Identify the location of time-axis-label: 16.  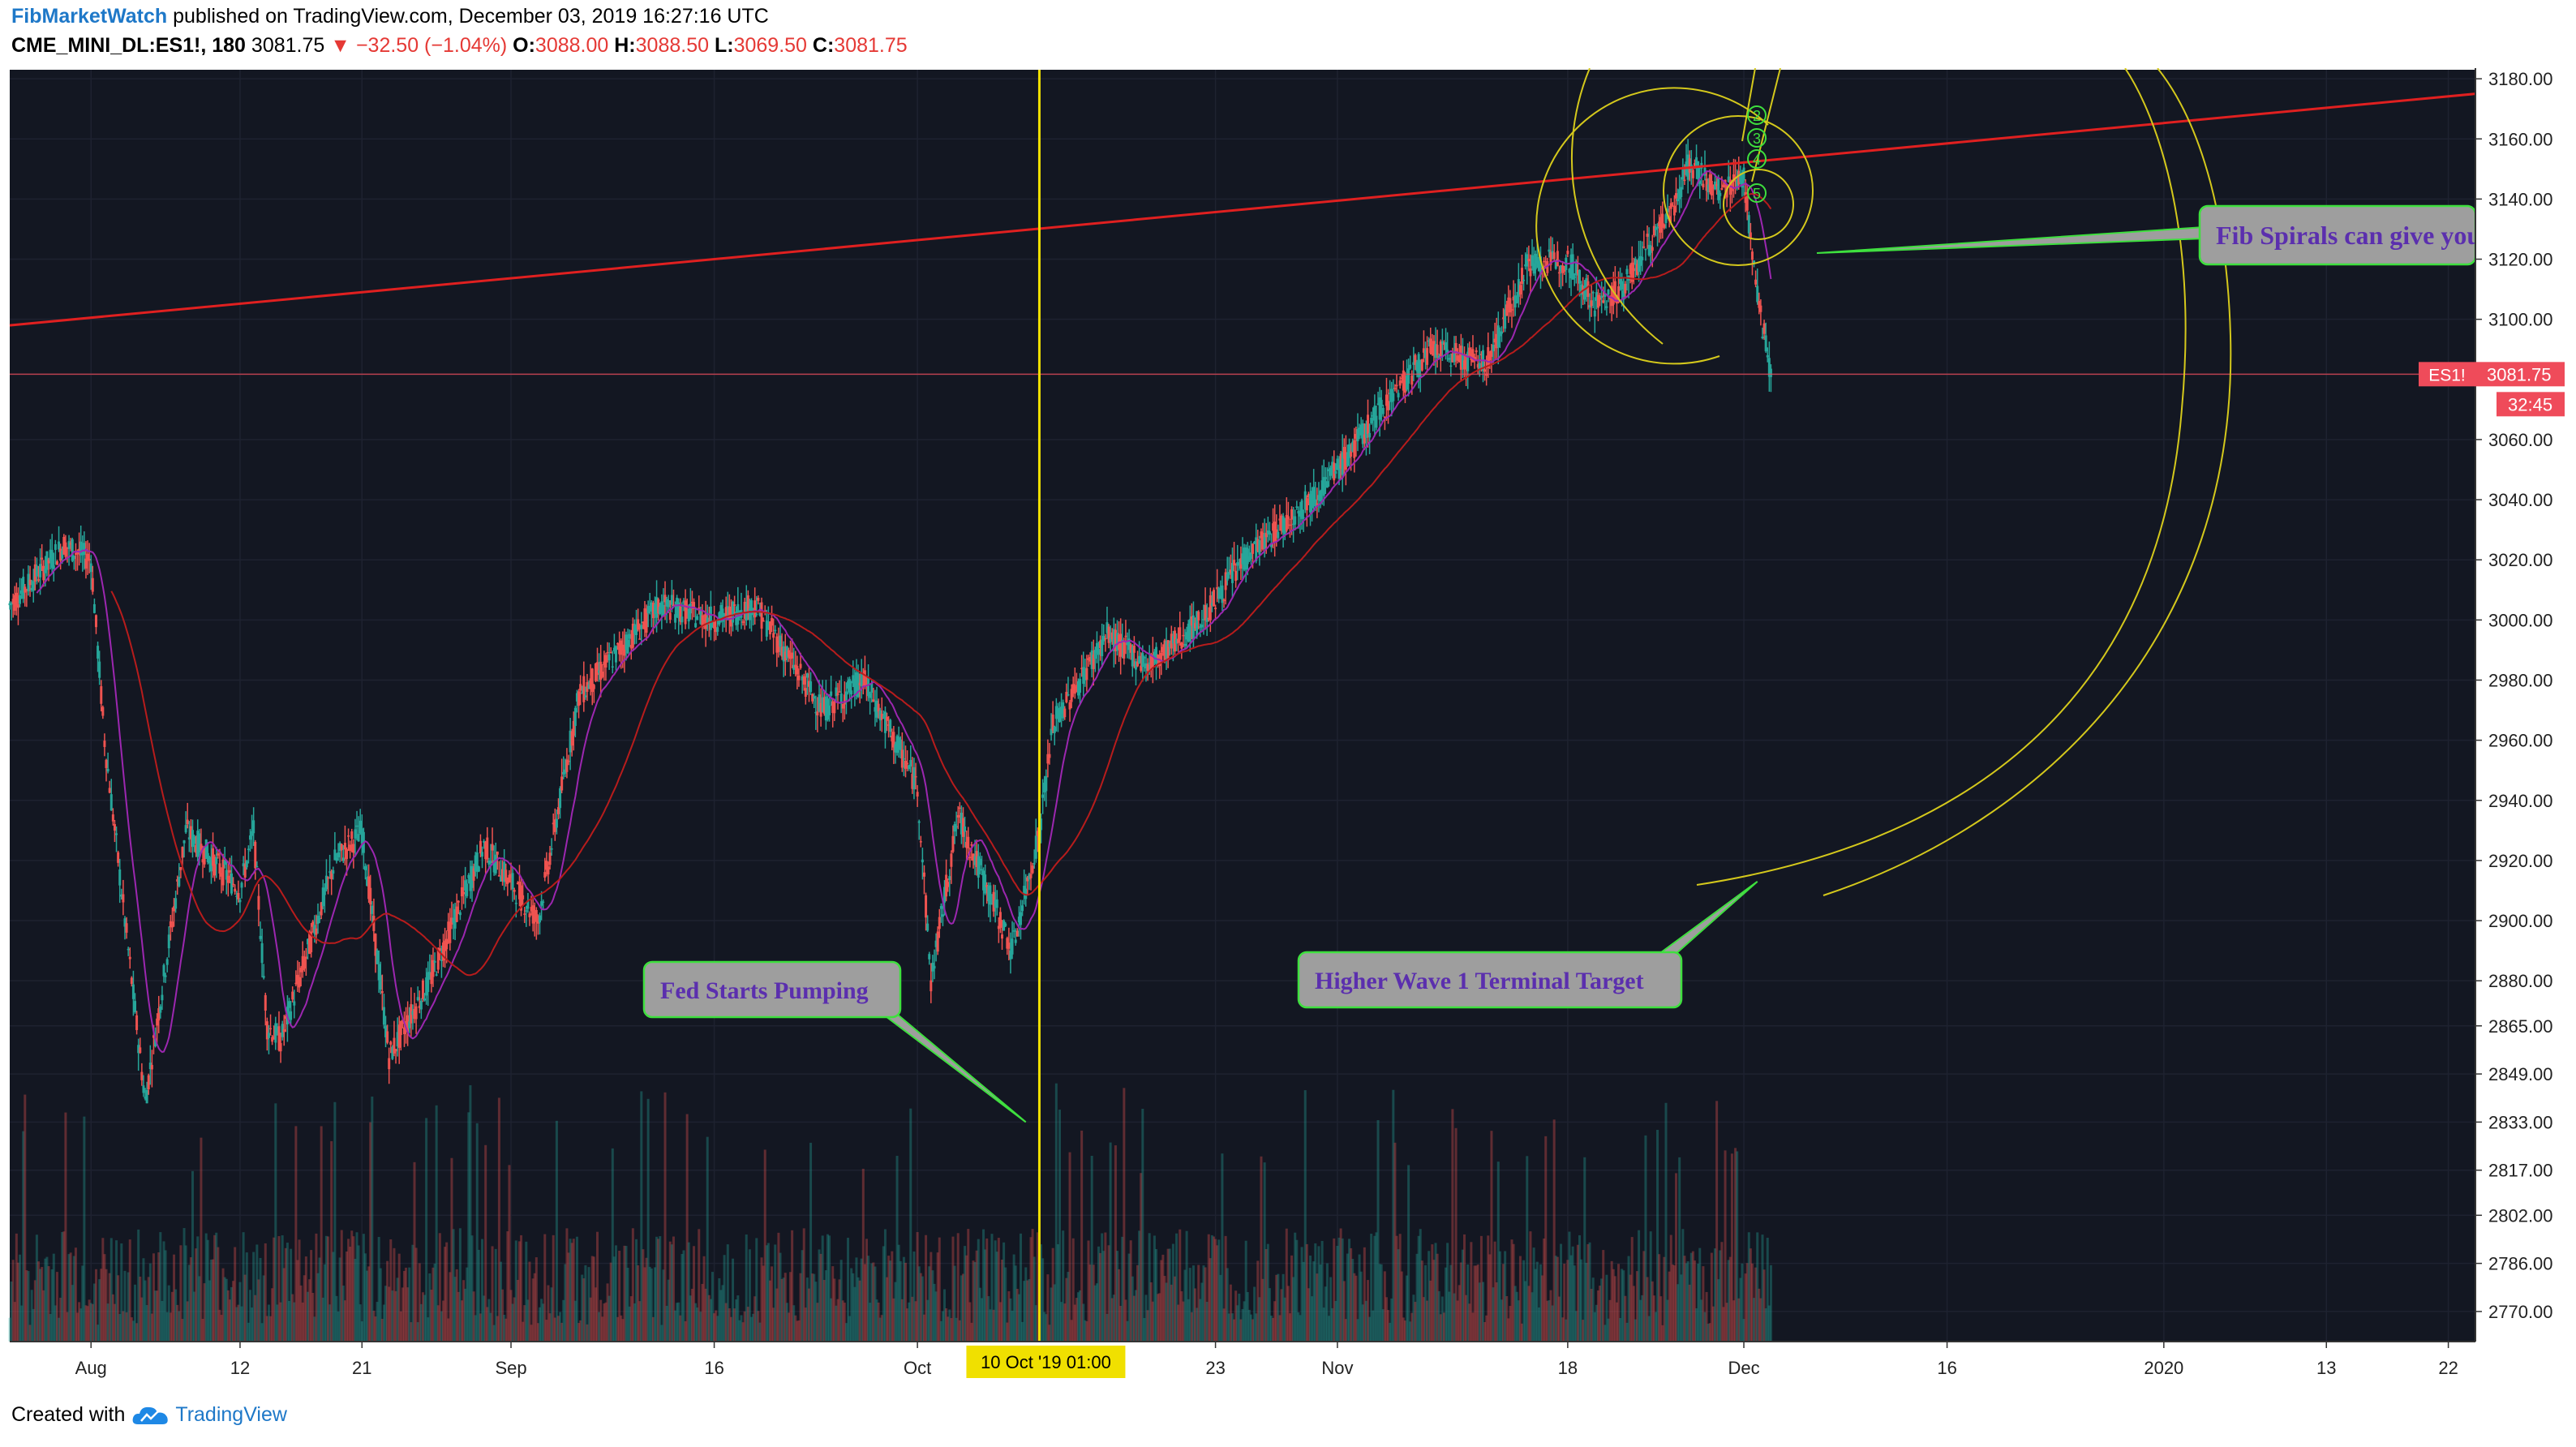
(713, 1368).